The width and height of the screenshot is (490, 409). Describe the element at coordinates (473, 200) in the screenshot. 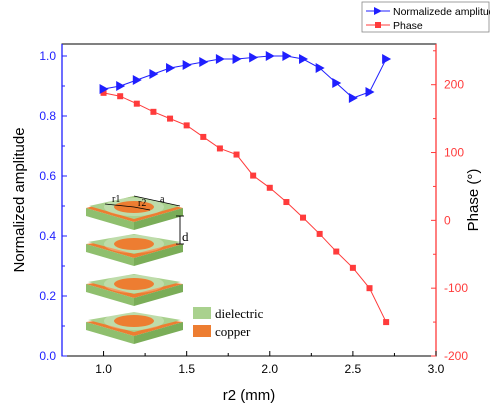

I see `right-axis-title: Phase (°)` at that location.